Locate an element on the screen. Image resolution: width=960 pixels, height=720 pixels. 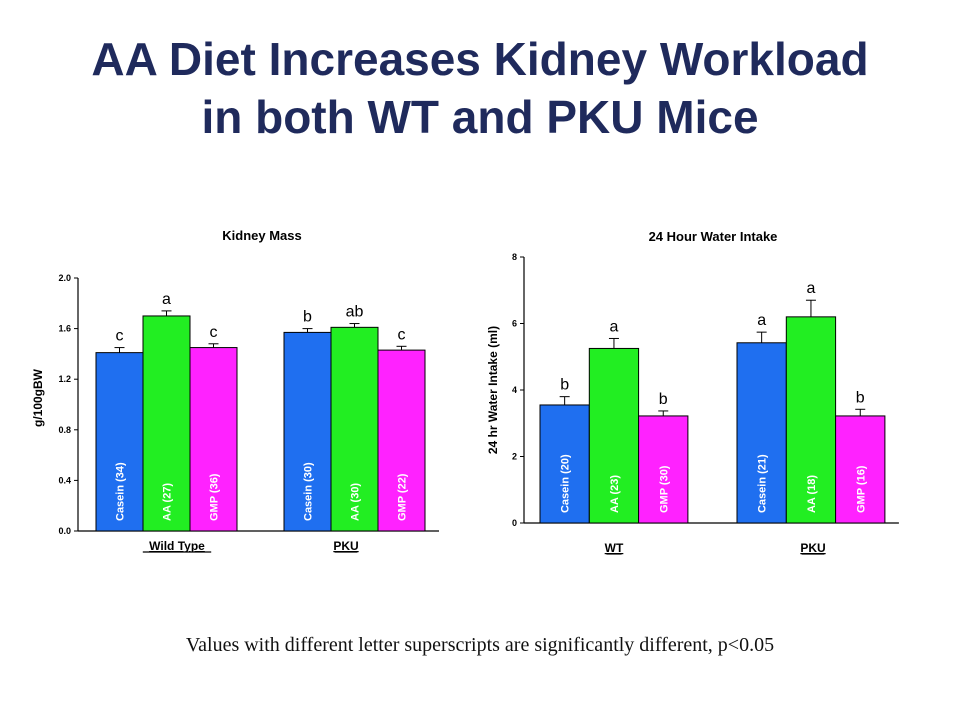
y-tick-label: 8 is located at coordinates (514, 257).